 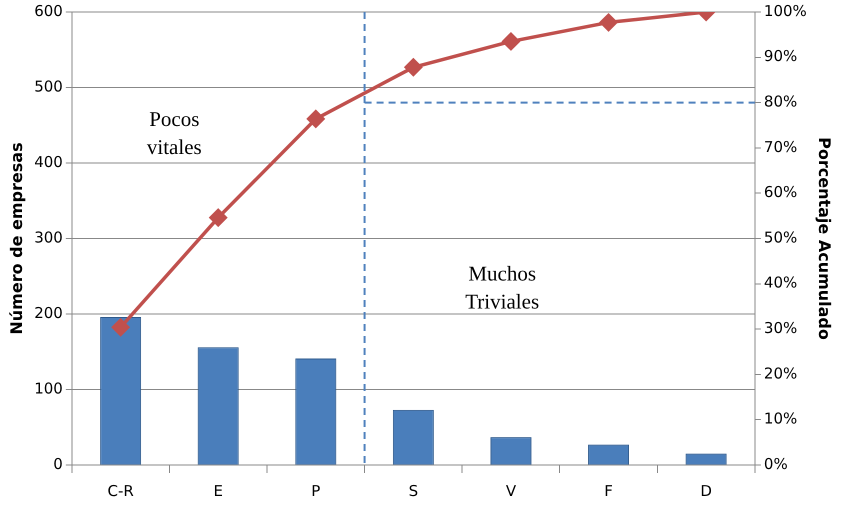 I want to click on annotation: Pocos vitales, so click(x=174, y=133).